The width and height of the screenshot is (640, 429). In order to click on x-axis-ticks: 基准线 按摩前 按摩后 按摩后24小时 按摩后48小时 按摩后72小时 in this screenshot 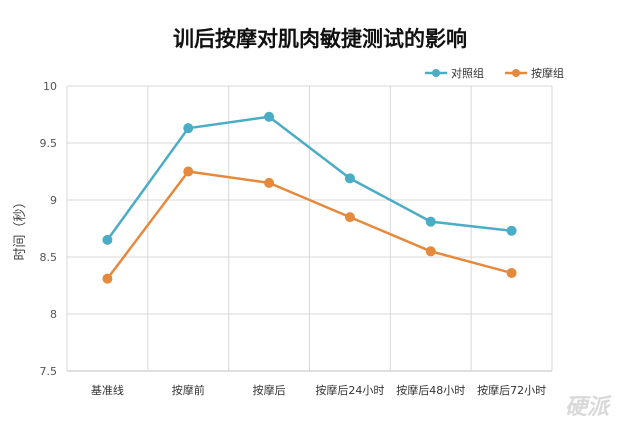, I will do `click(318, 390)`.